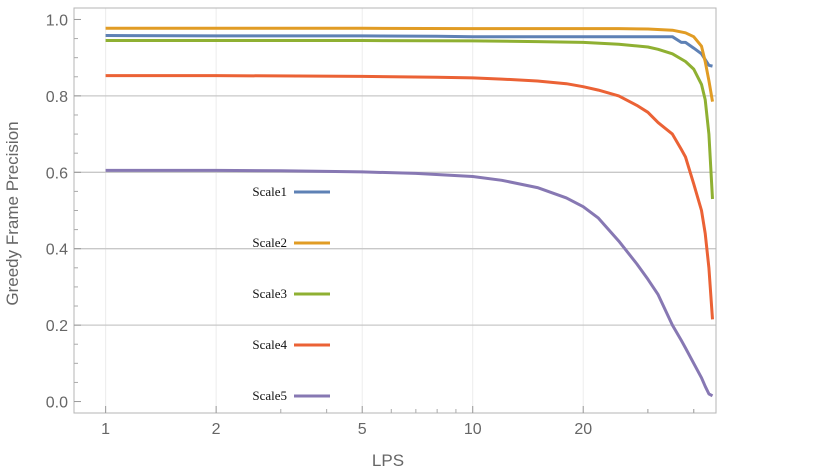  What do you see at coordinates (362, 429) in the screenshot?
I see `x-tick-label: 5` at bounding box center [362, 429].